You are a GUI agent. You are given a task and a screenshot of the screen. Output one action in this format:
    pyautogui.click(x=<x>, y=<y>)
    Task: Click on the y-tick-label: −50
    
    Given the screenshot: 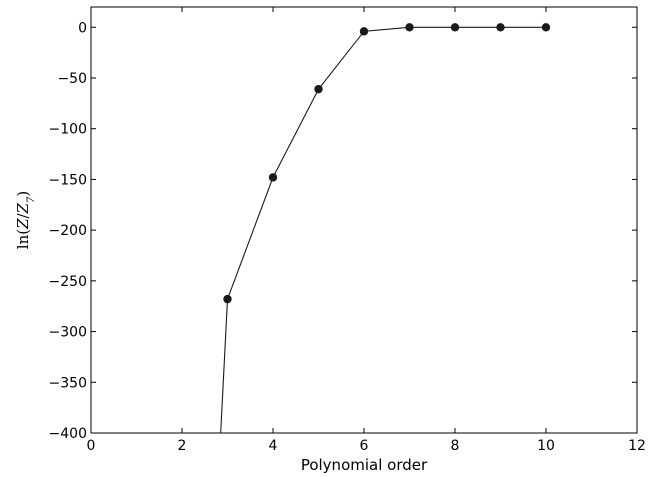 What is the action you would take?
    pyautogui.click(x=72, y=79)
    